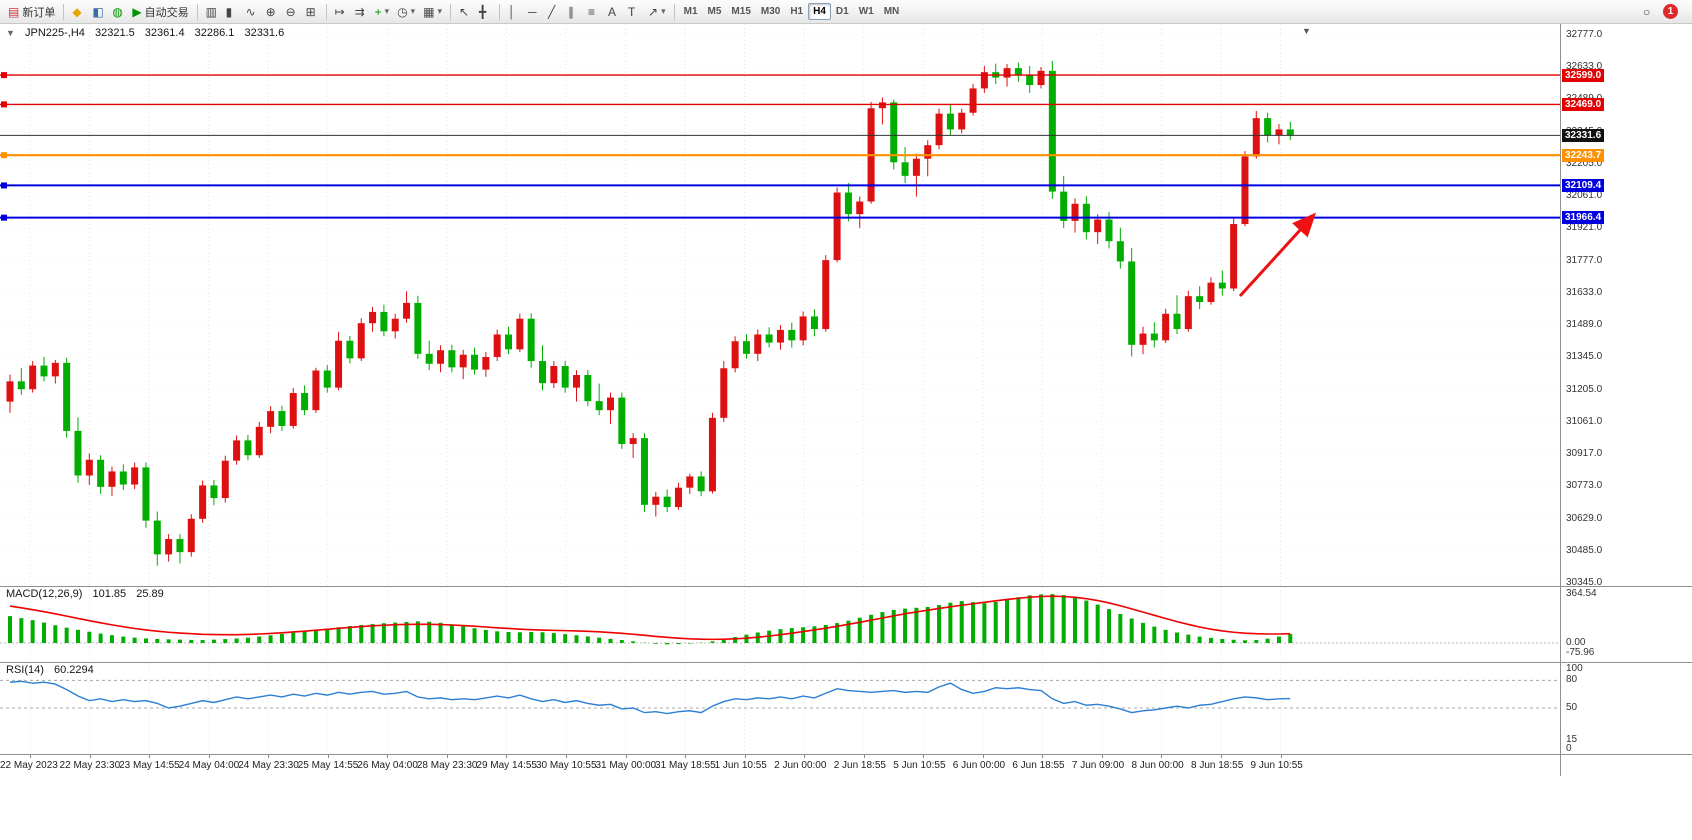  I want to click on timeframe-mn: MN, so click(892, 11).